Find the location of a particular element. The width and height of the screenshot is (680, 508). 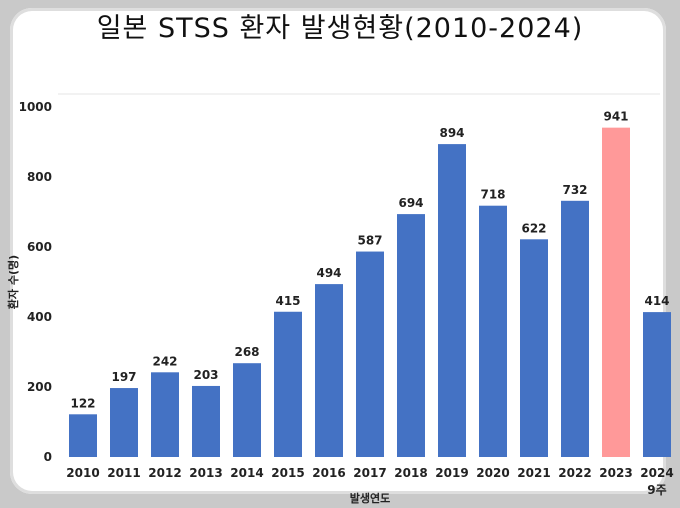

x-tick-label-2019: 2019 is located at coordinates (451, 473).